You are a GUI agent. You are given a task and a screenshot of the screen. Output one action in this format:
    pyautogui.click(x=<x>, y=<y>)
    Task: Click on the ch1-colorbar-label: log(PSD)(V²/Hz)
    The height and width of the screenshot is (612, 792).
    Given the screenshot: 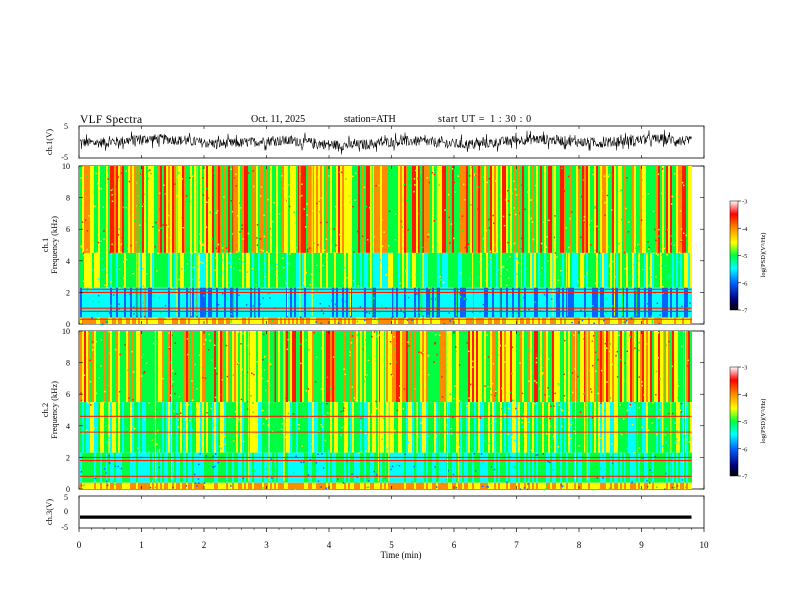 What is the action you would take?
    pyautogui.click(x=763, y=255)
    